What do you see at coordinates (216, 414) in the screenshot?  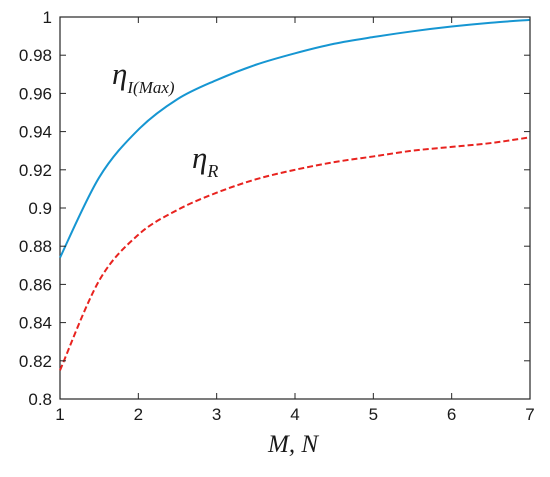 I see `x-tick-label: 3` at bounding box center [216, 414].